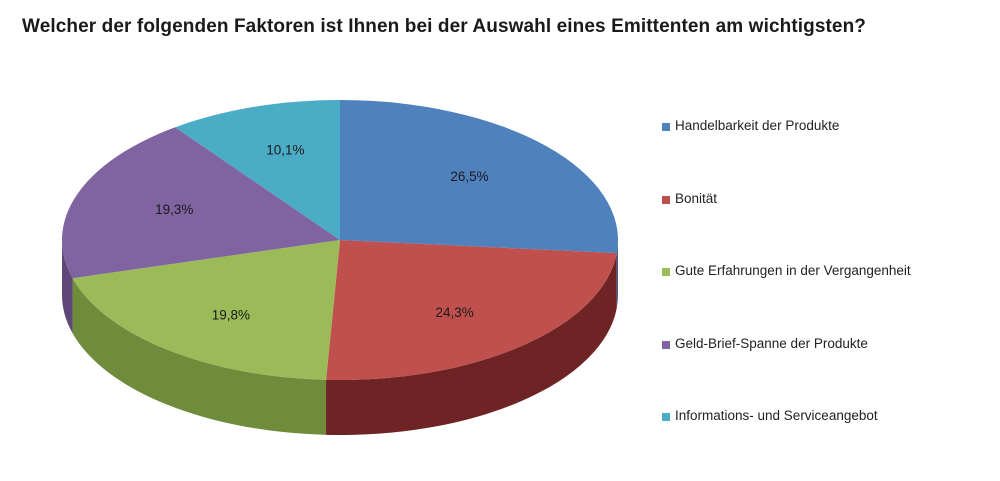 This screenshot has width=1000, height=481. Describe the element at coordinates (454, 312) in the screenshot. I see `pie-data-label: 24,3%` at that location.